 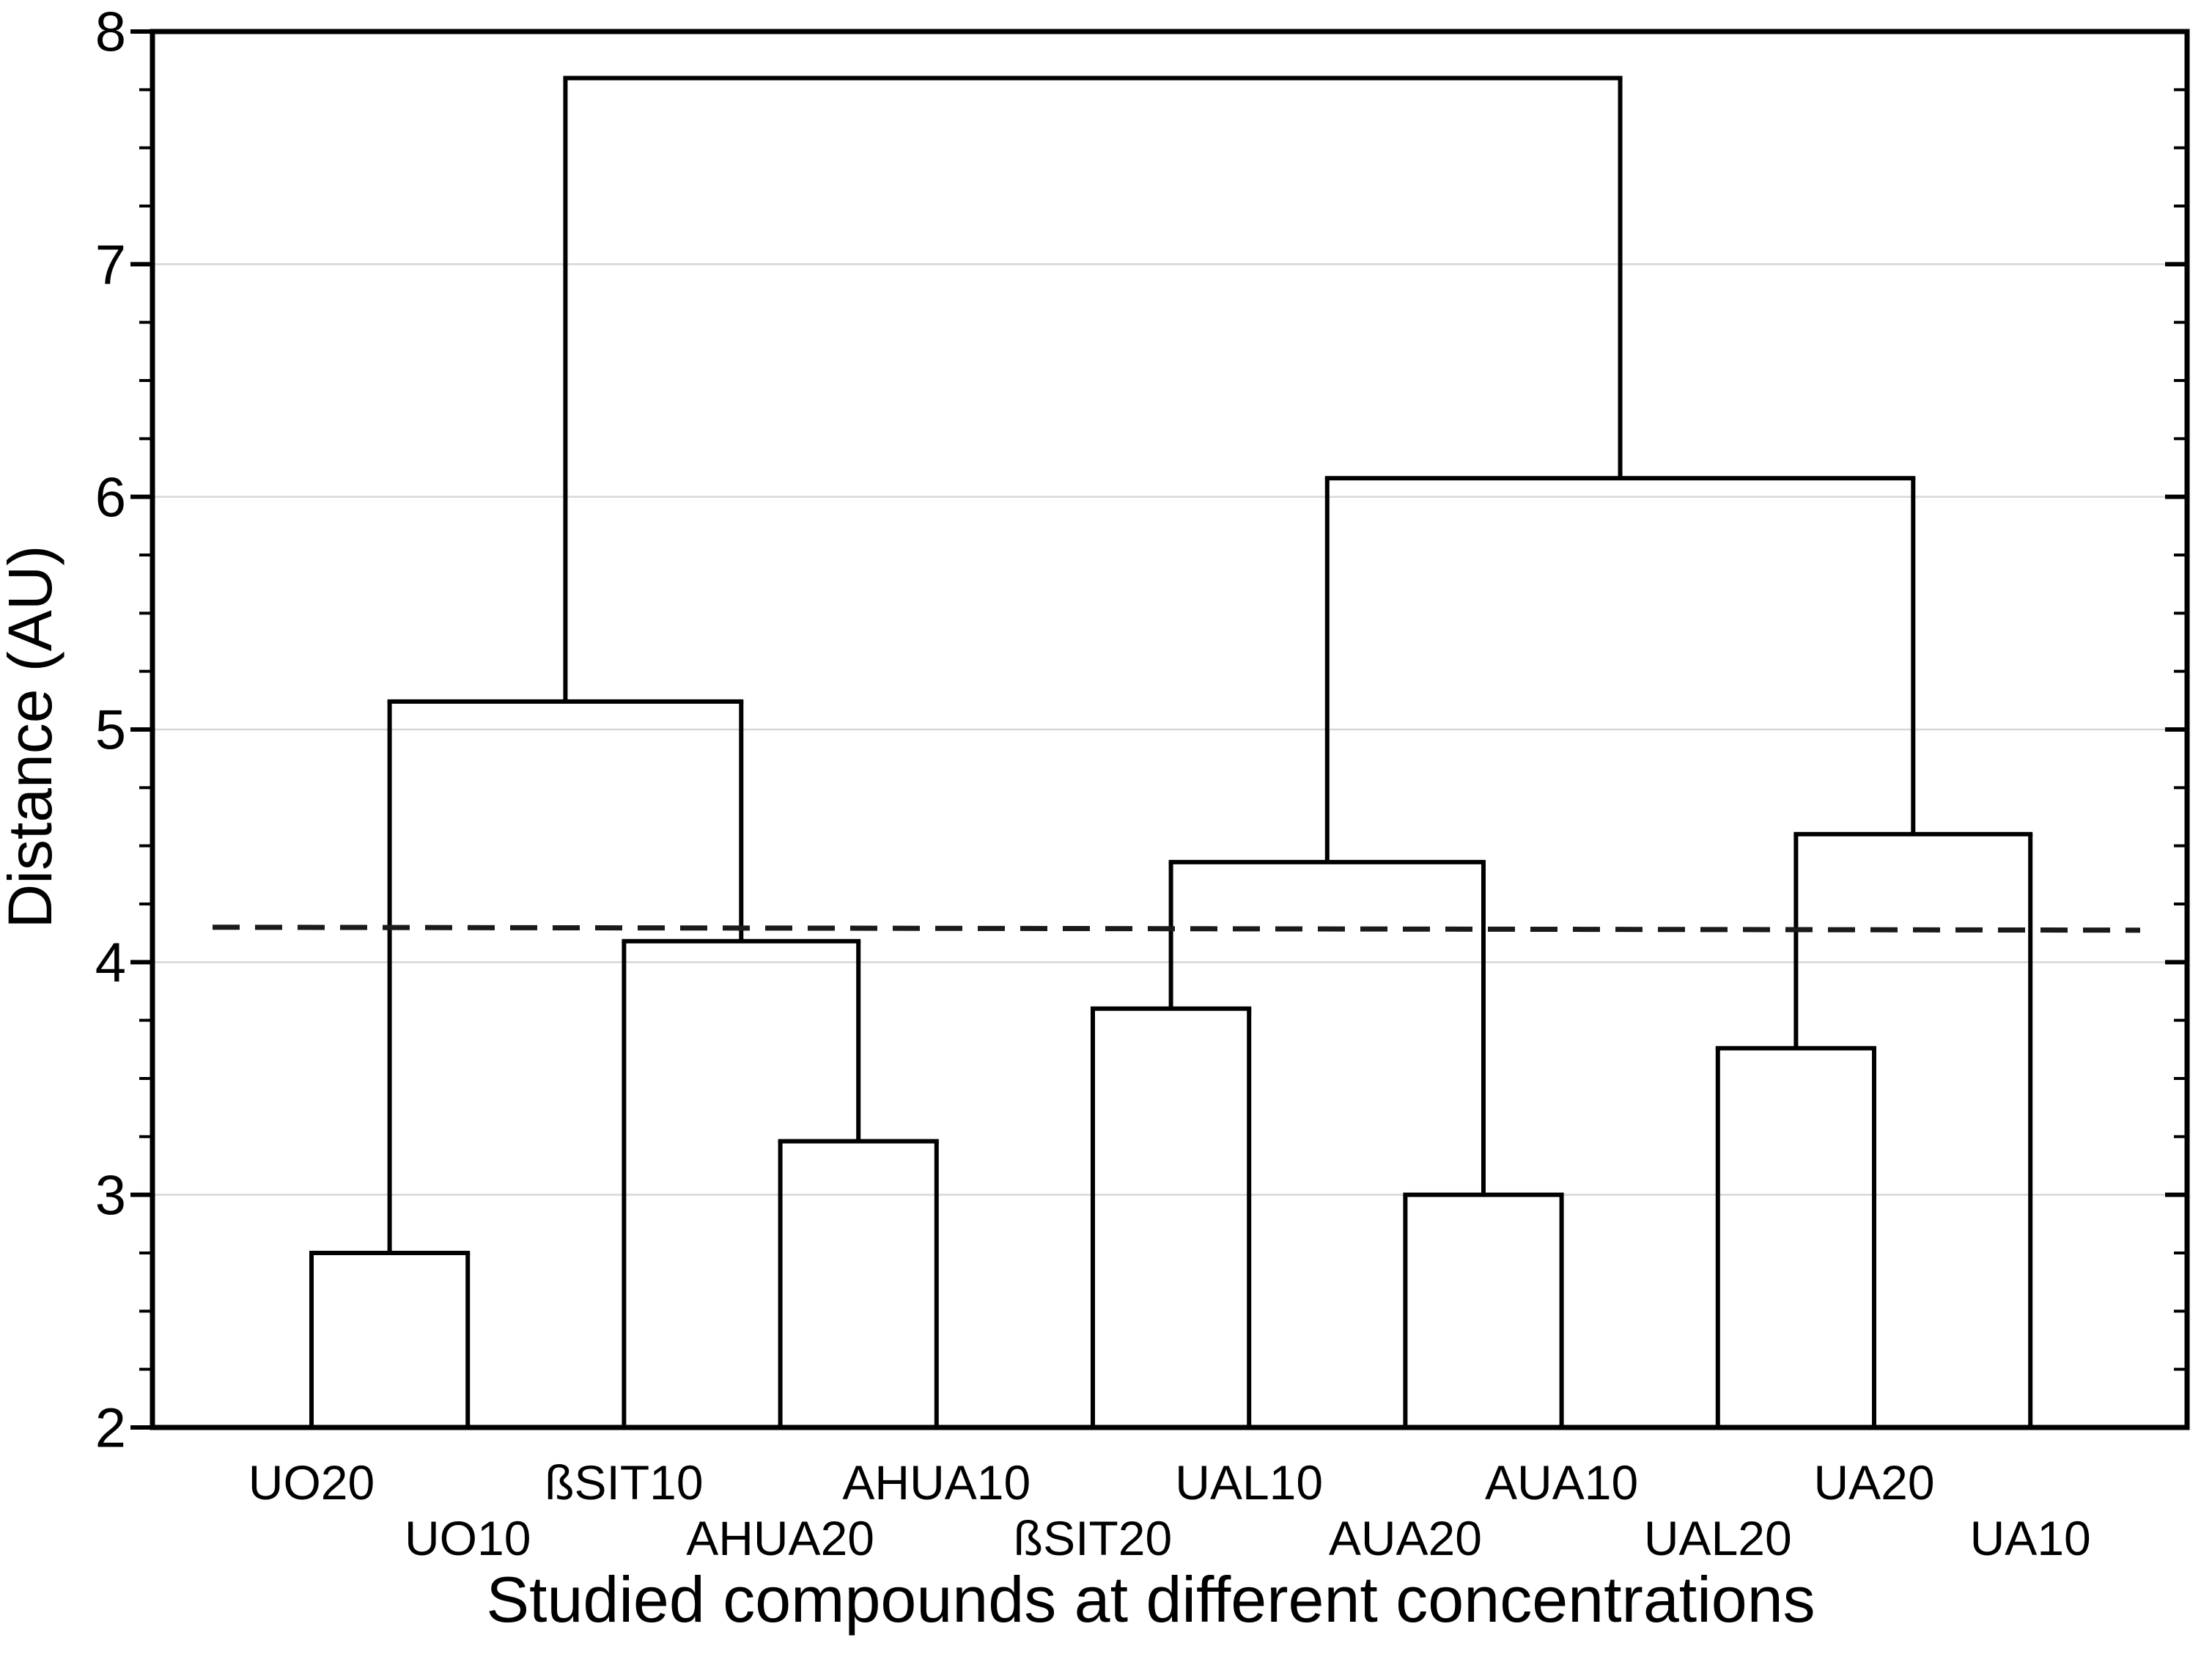 I want to click on cut-line-layer, so click(x=1177, y=929).